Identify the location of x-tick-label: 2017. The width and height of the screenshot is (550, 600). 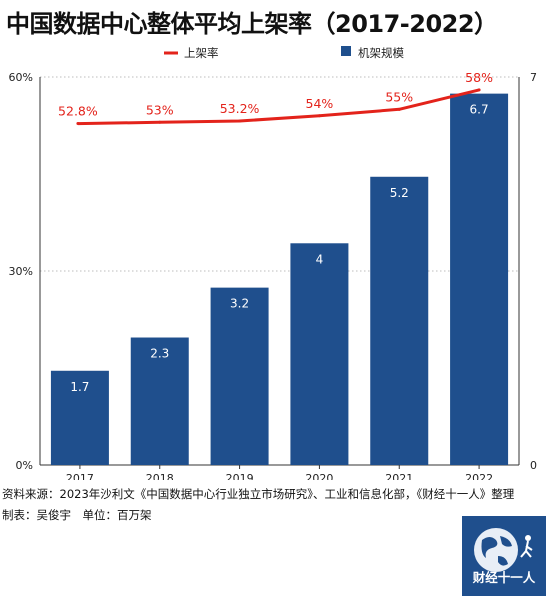
(80, 476).